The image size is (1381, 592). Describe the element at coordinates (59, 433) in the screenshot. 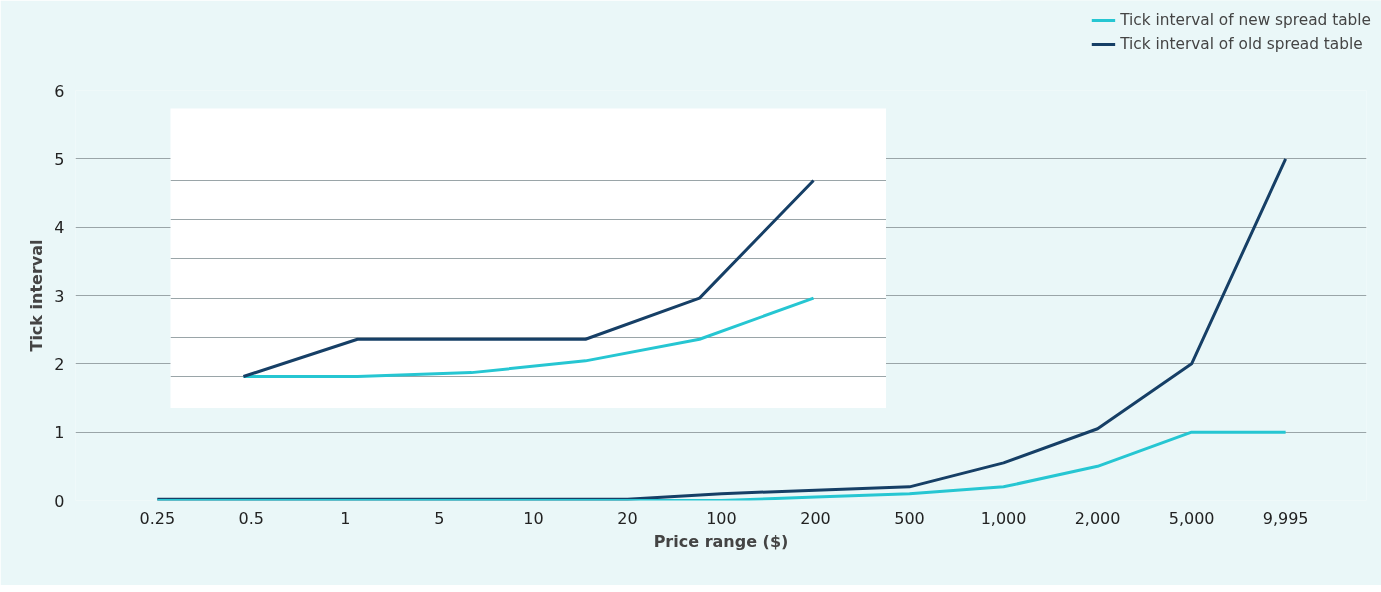

I see `y-tick-label: 1` at that location.